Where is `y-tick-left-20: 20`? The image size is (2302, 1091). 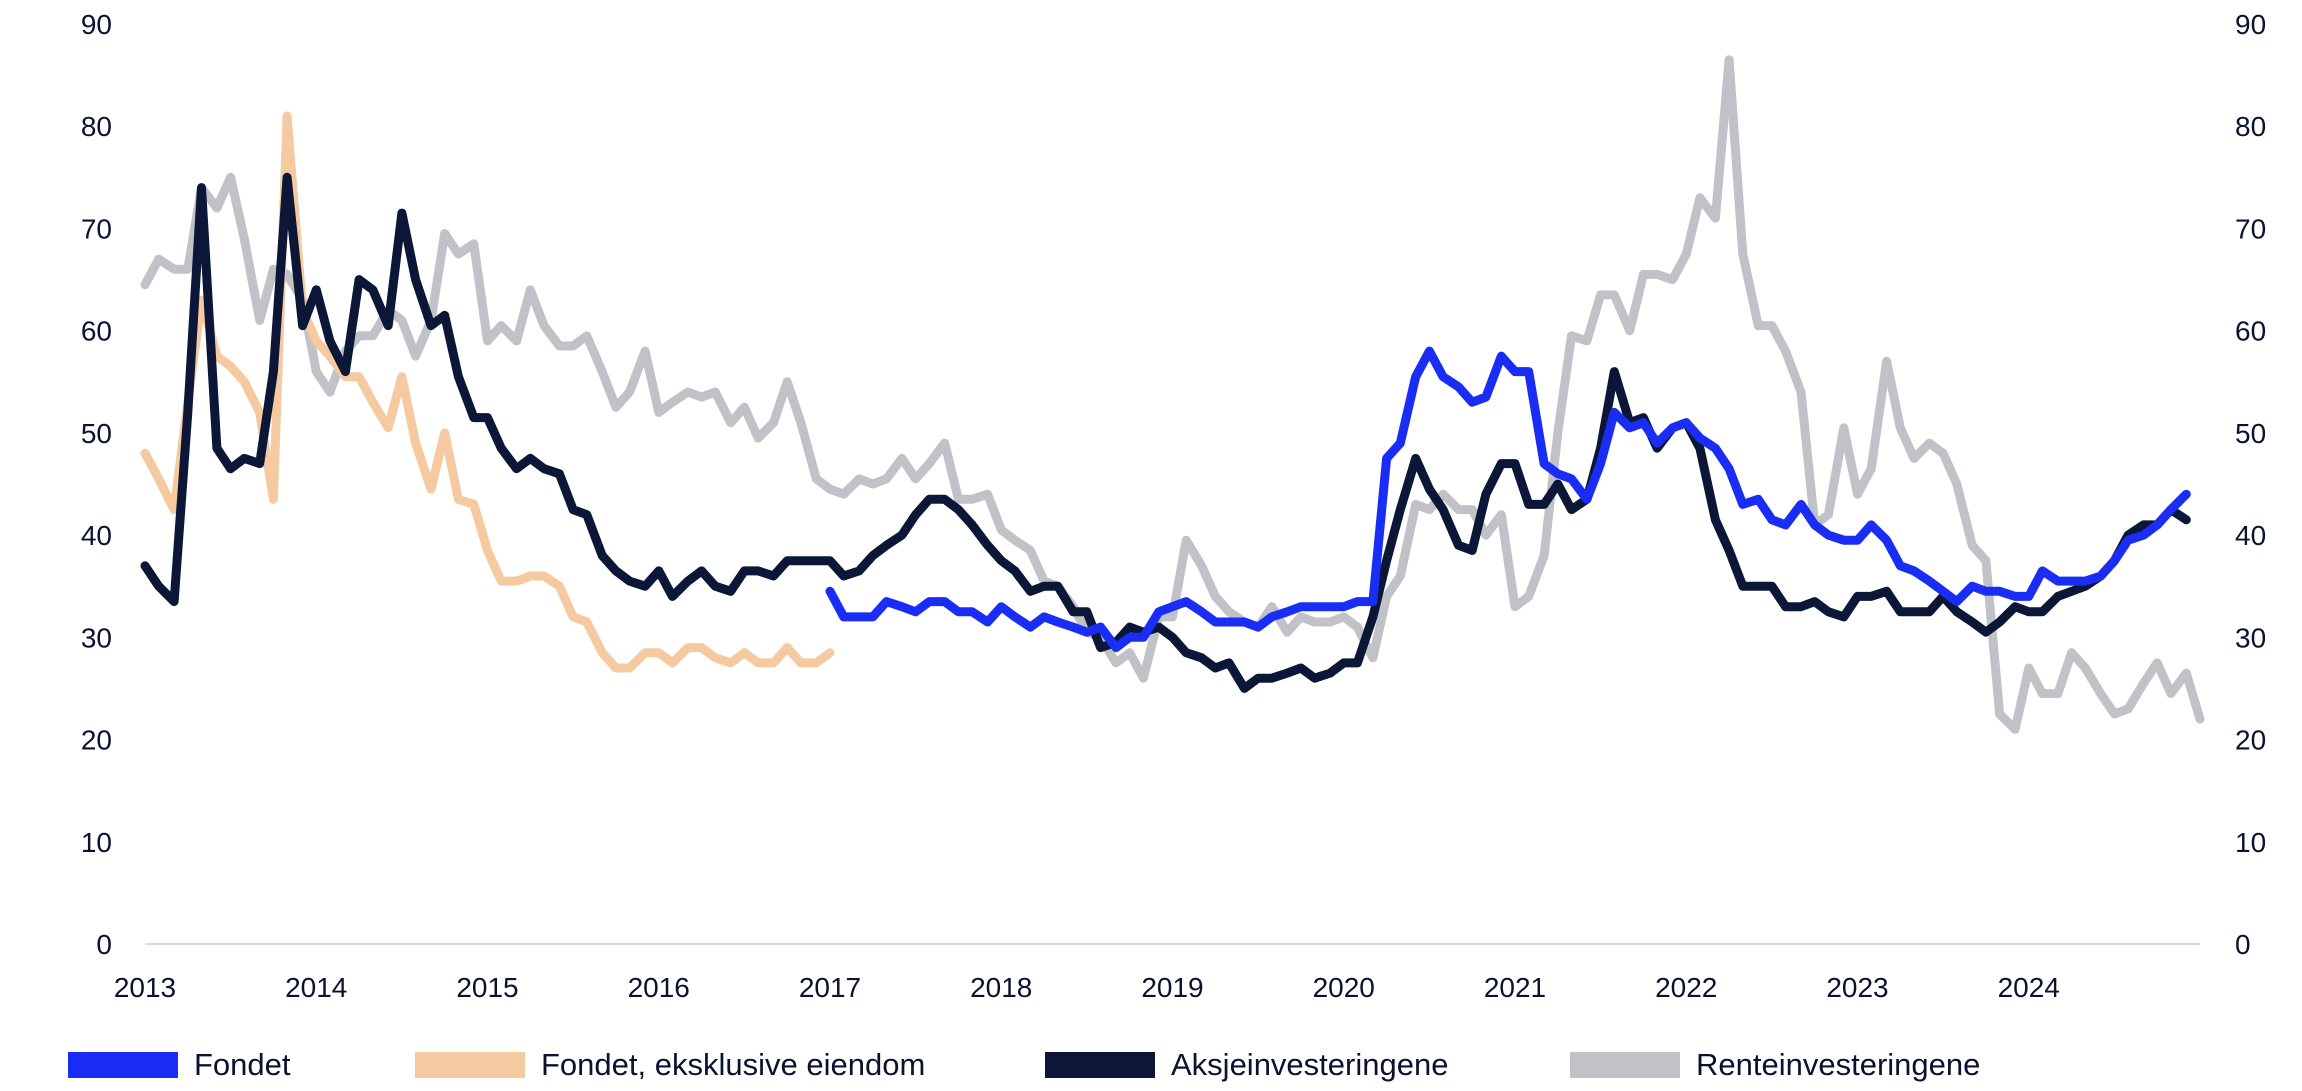
y-tick-left-20: 20 is located at coordinates (96, 740).